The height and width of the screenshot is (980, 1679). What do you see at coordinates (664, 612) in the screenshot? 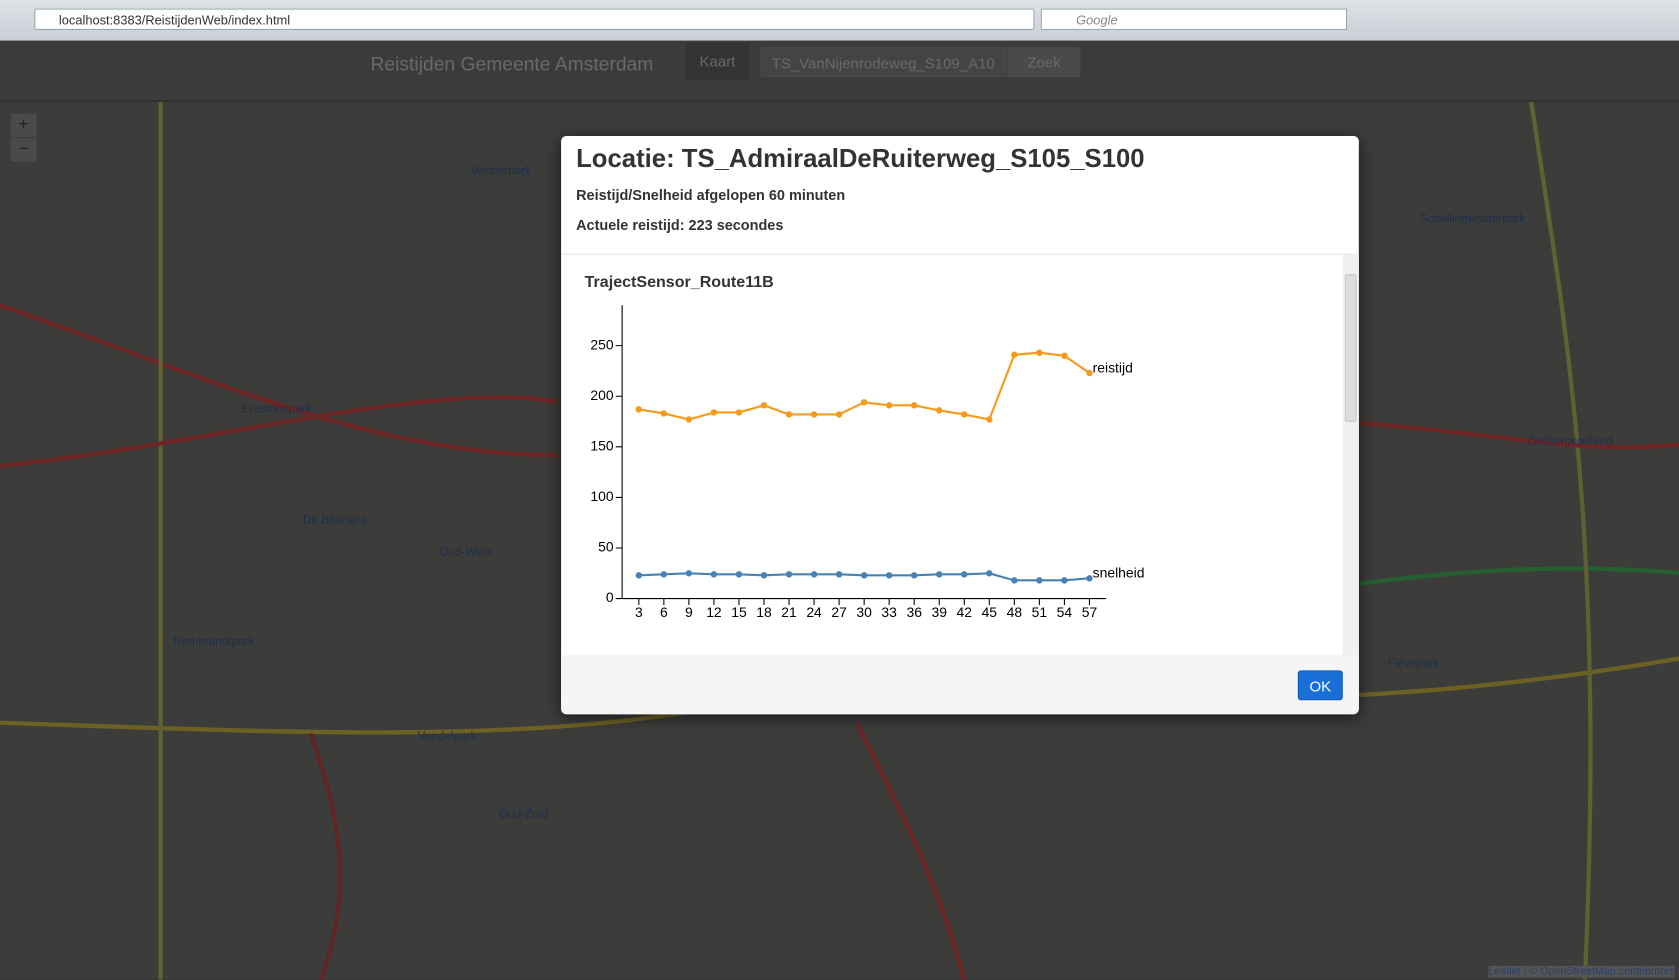
I see `x-tick-label: 6` at bounding box center [664, 612].